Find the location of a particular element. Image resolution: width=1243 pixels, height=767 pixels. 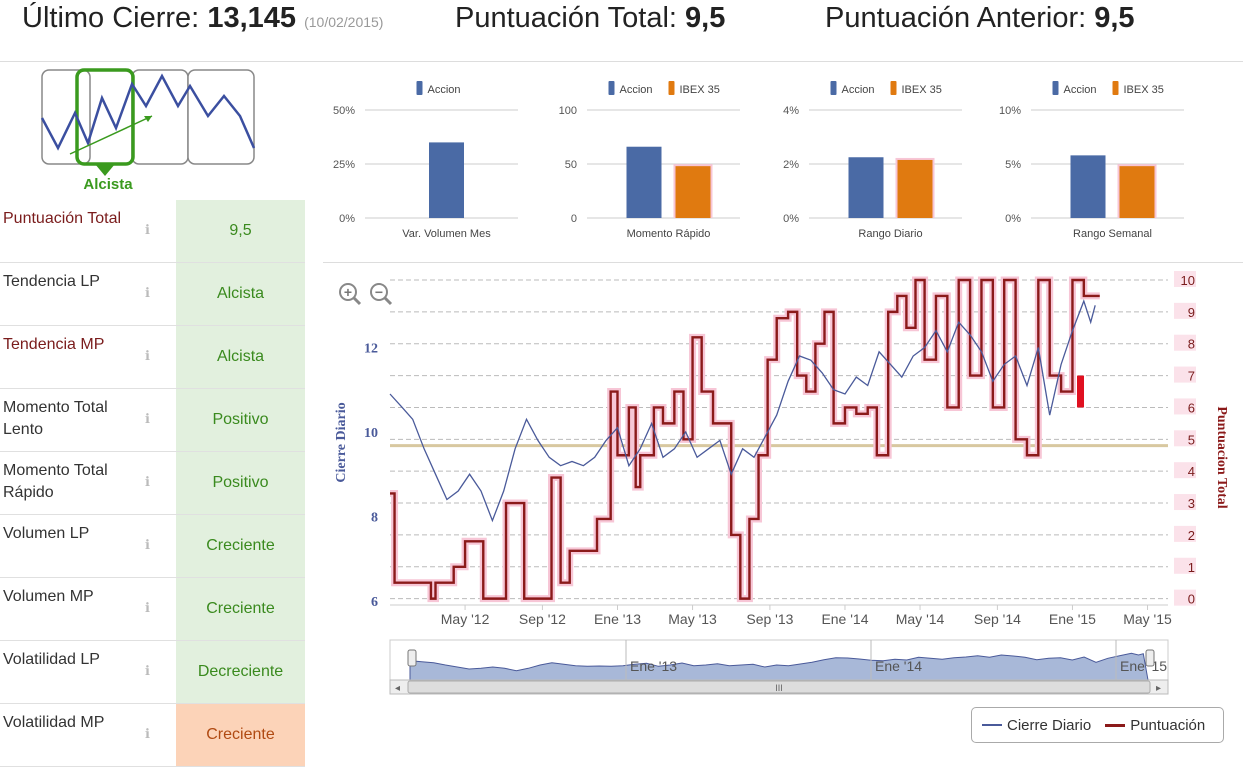

scroll-right-icon: ▸ is located at coordinates (1158, 688).